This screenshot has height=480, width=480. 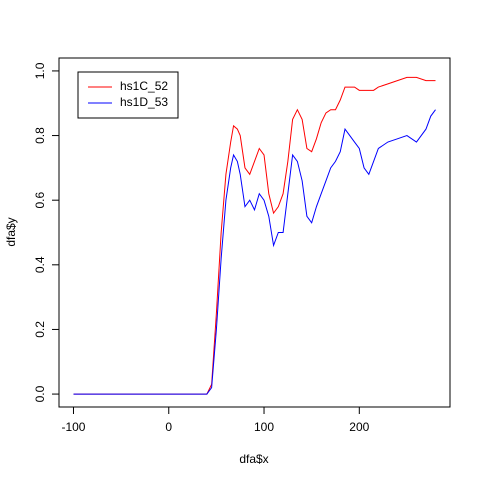 What do you see at coordinates (40, 329) in the screenshot?
I see `y-tick-label: 0.2` at bounding box center [40, 329].